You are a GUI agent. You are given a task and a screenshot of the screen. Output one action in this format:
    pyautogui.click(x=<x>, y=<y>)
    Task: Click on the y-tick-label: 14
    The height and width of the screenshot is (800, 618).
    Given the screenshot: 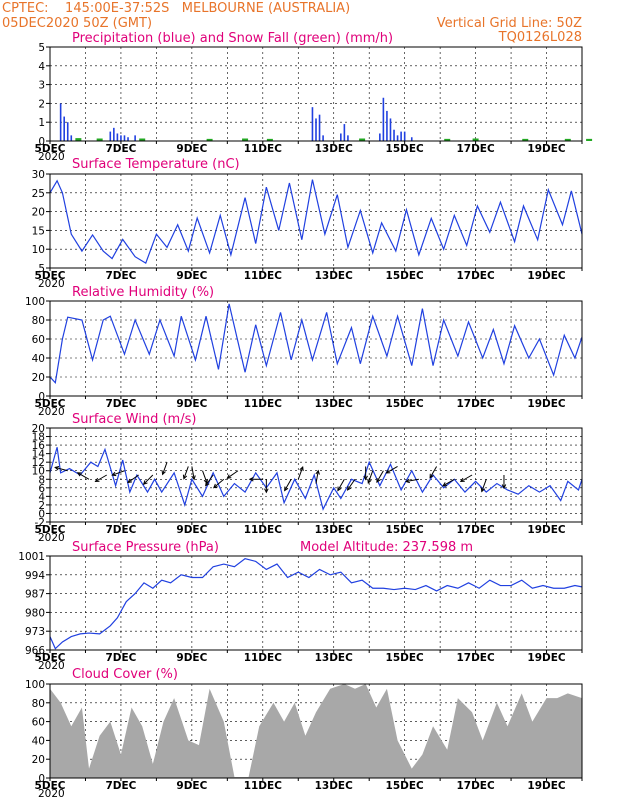 What is the action you would take?
    pyautogui.click(x=39, y=455)
    